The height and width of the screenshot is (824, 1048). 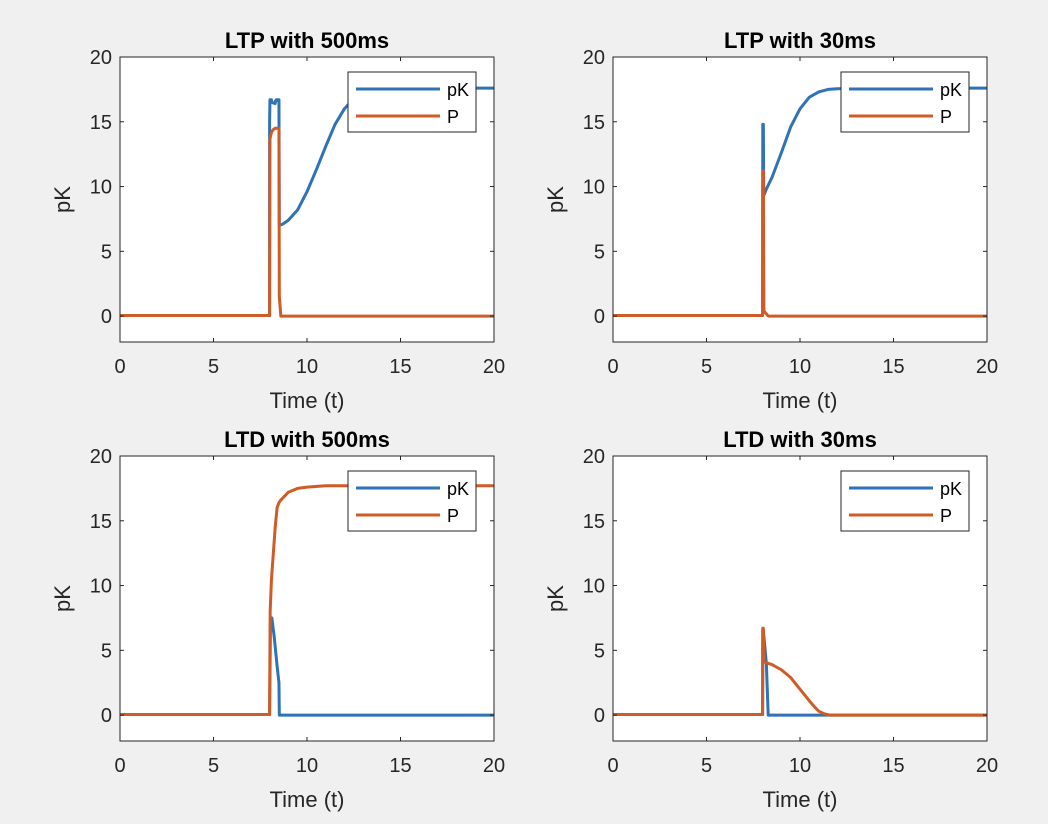 I want to click on chart-title: LTD with 30ms, so click(x=800, y=439).